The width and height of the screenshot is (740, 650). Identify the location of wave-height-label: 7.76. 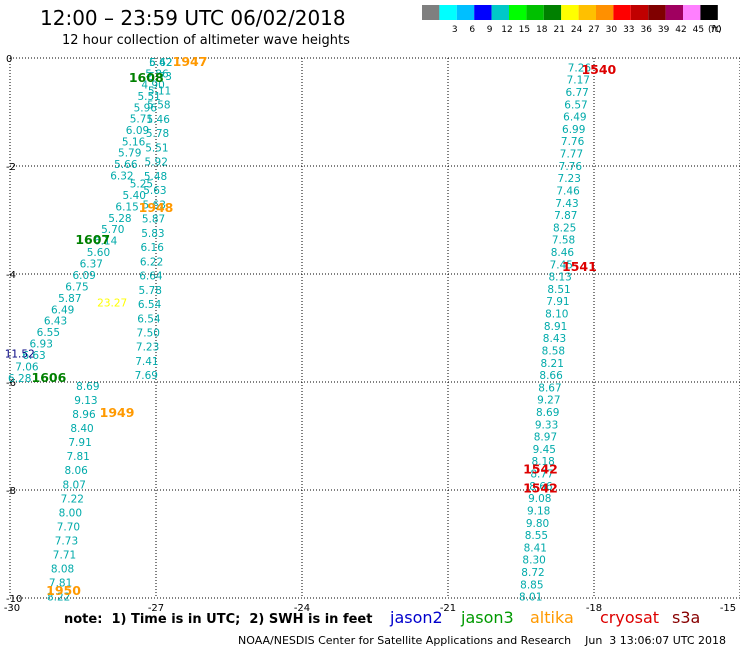
(573, 142).